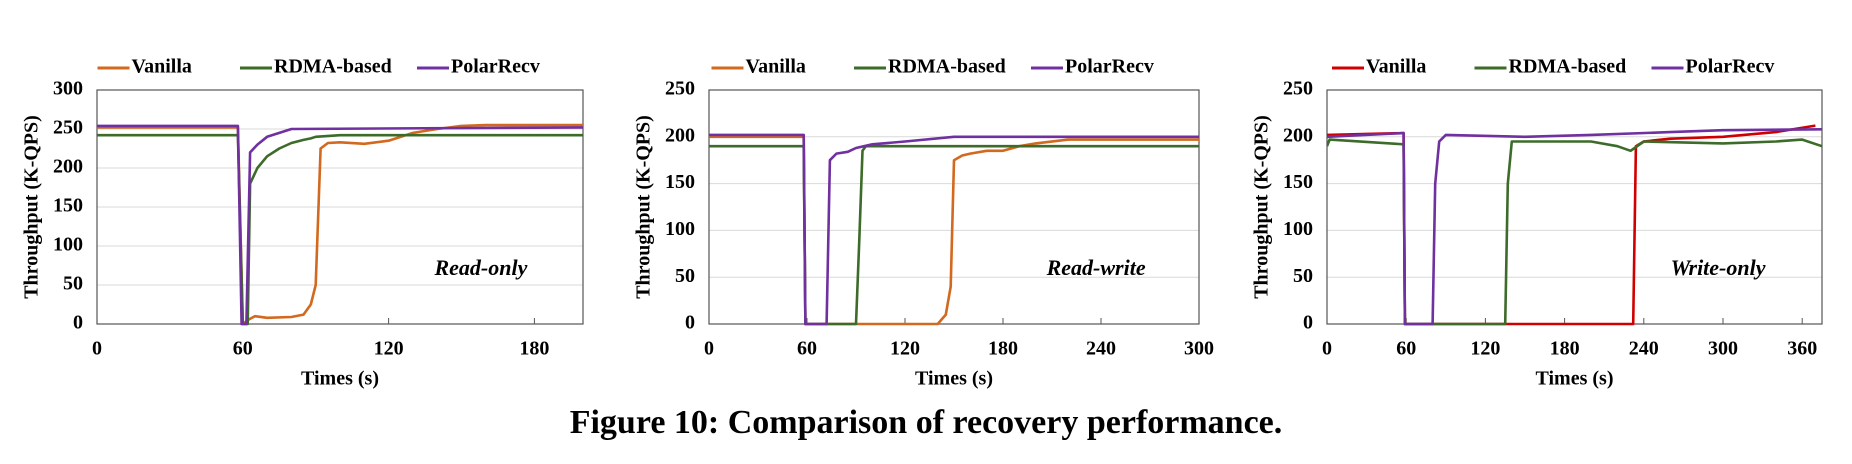  I want to click on annotation: Read-only, so click(480, 267).